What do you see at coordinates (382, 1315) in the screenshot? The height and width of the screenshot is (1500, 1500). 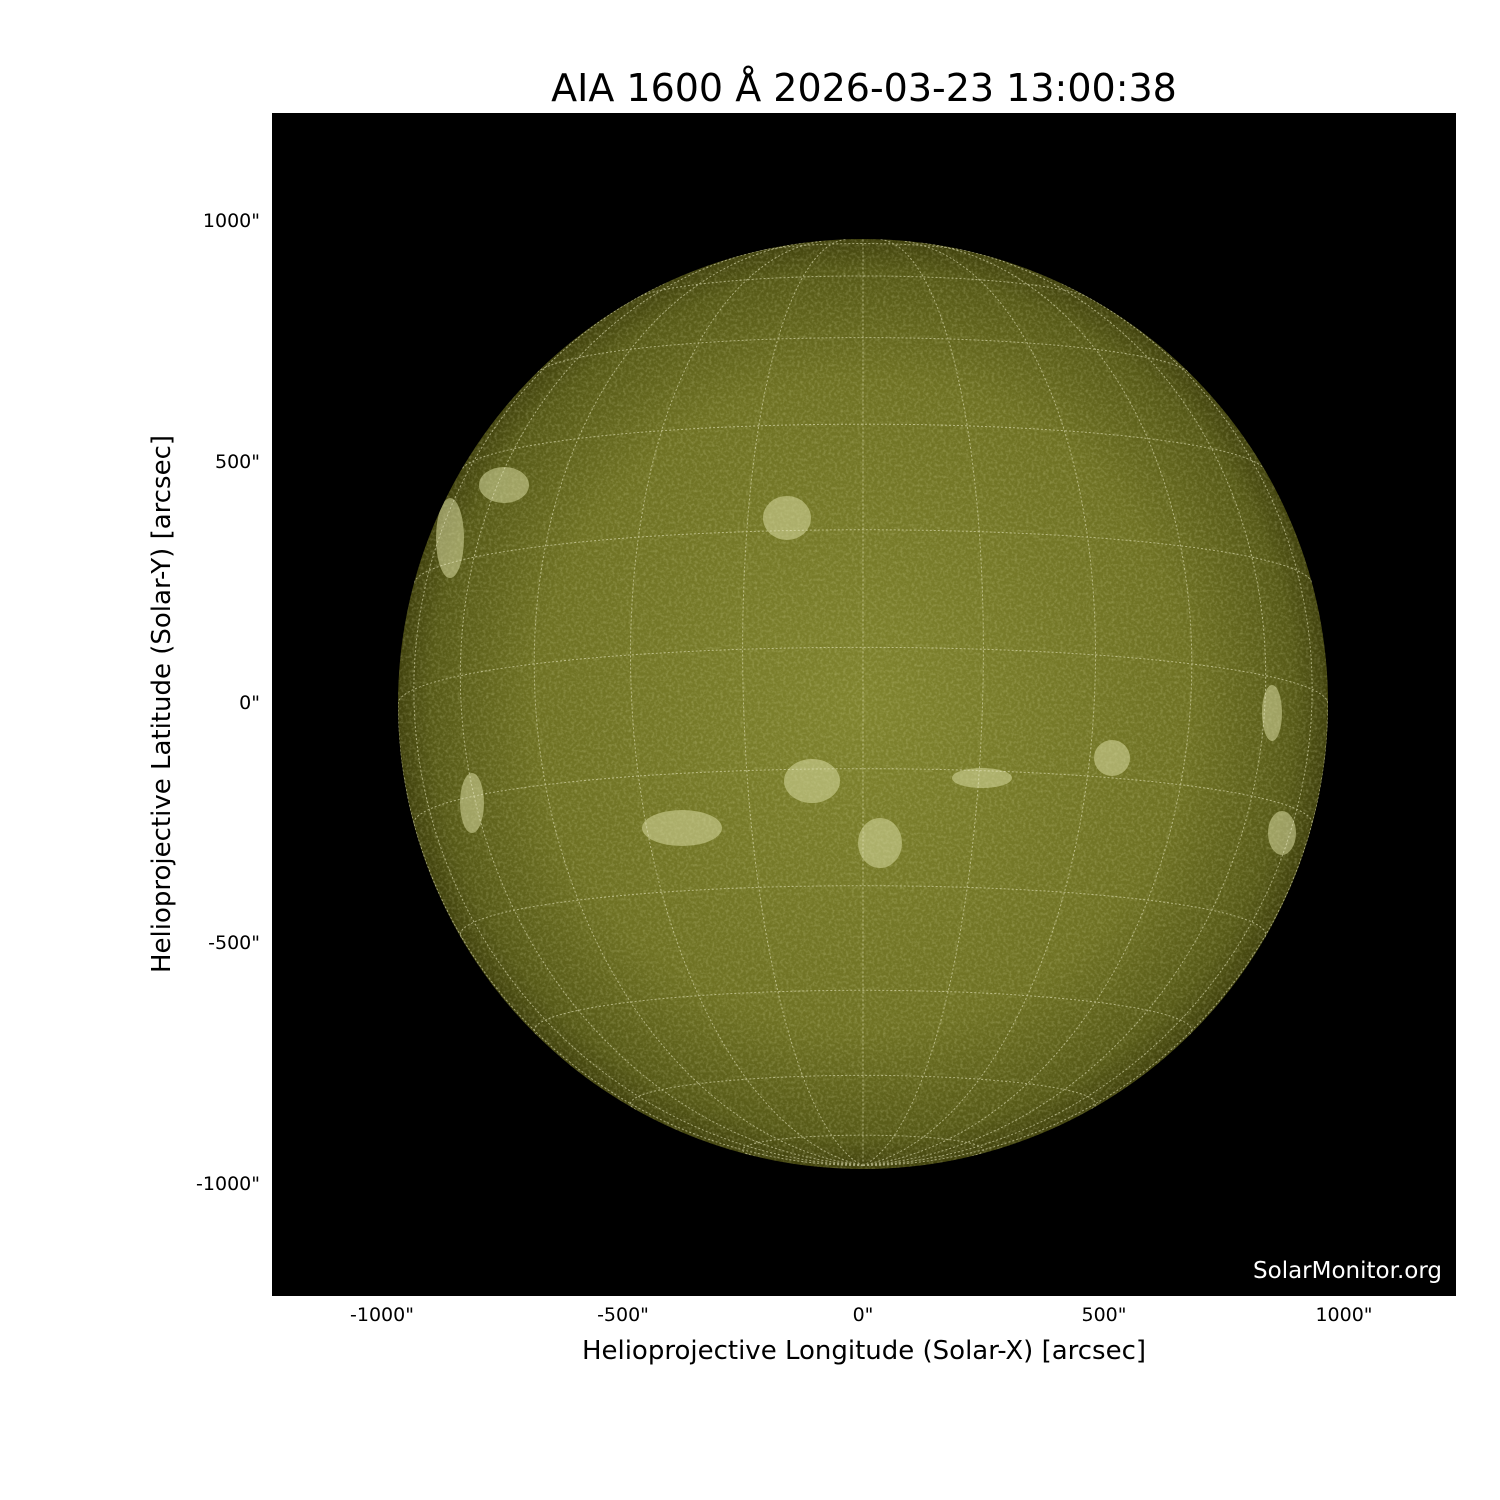 I see `x-tick-label: -1000"` at bounding box center [382, 1315].